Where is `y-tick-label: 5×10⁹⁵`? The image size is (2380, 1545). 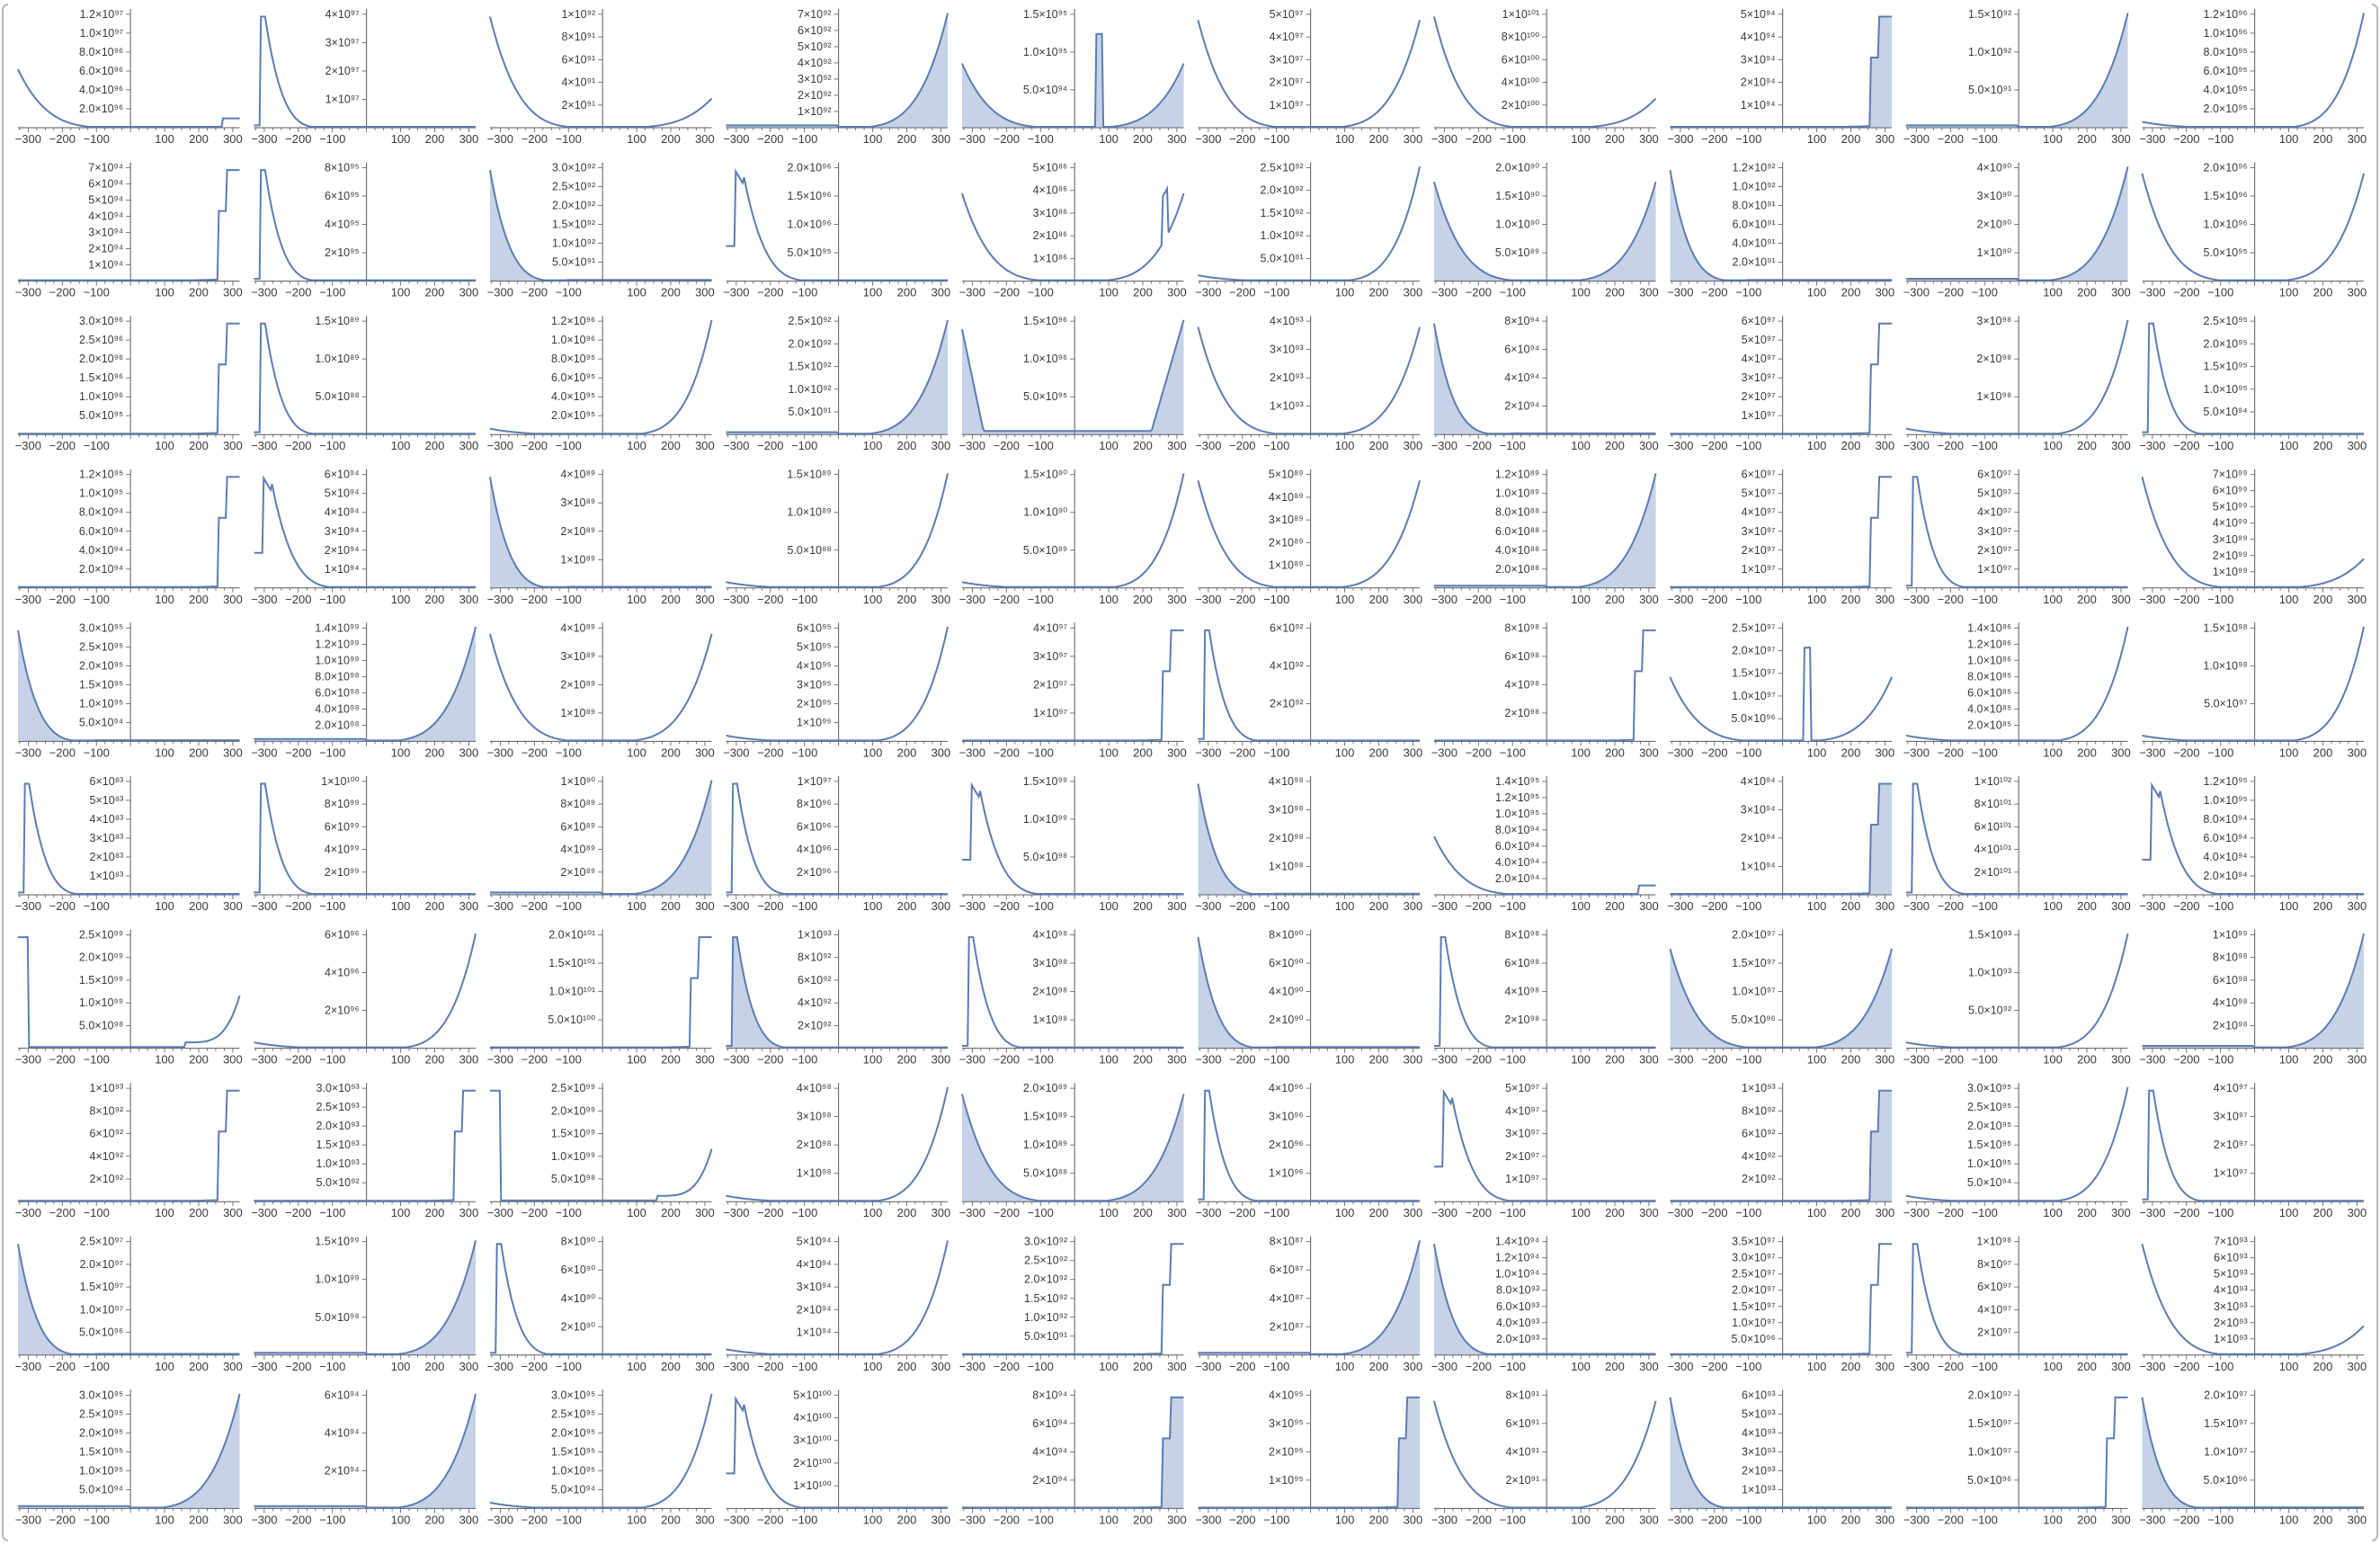 y-tick-label: 5×10⁹⁵ is located at coordinates (815, 646).